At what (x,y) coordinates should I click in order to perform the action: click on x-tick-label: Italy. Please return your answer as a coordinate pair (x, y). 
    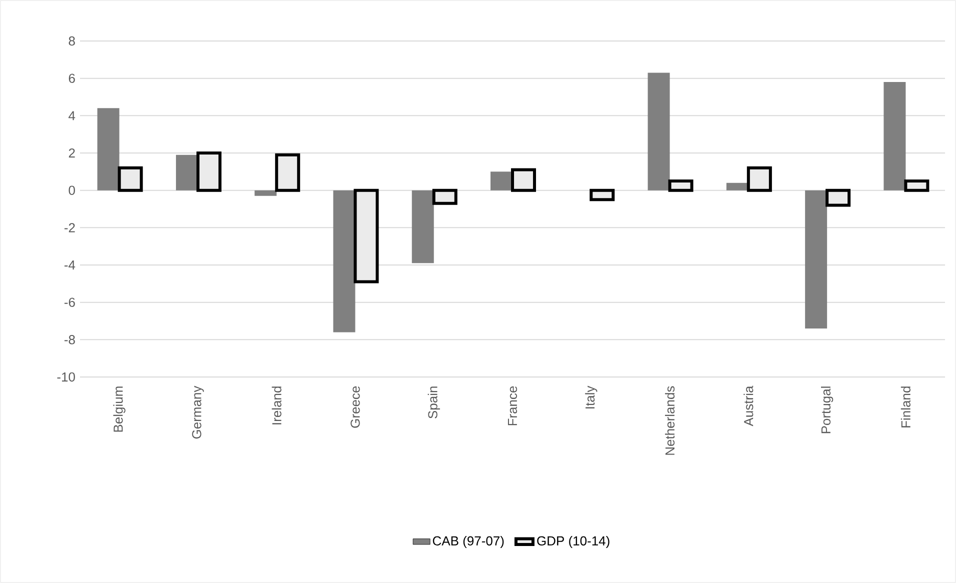
    Looking at the image, I should click on (591, 397).